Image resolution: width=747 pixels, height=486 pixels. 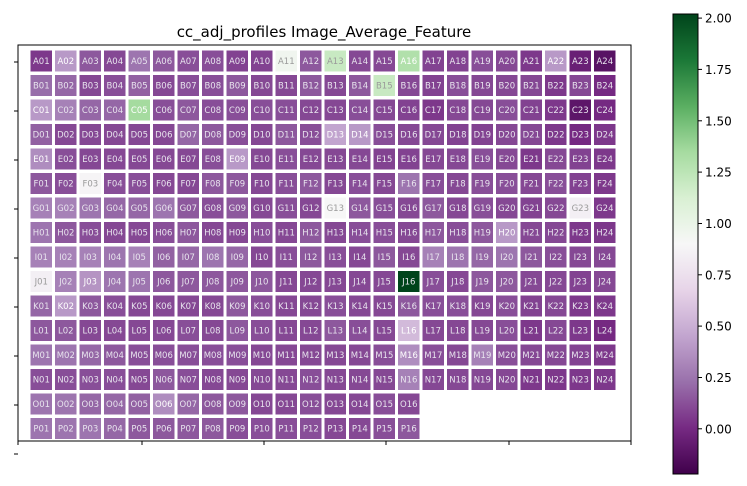 What do you see at coordinates (433, 355) in the screenshot?
I see `heatmap-cell-m17` at bounding box center [433, 355].